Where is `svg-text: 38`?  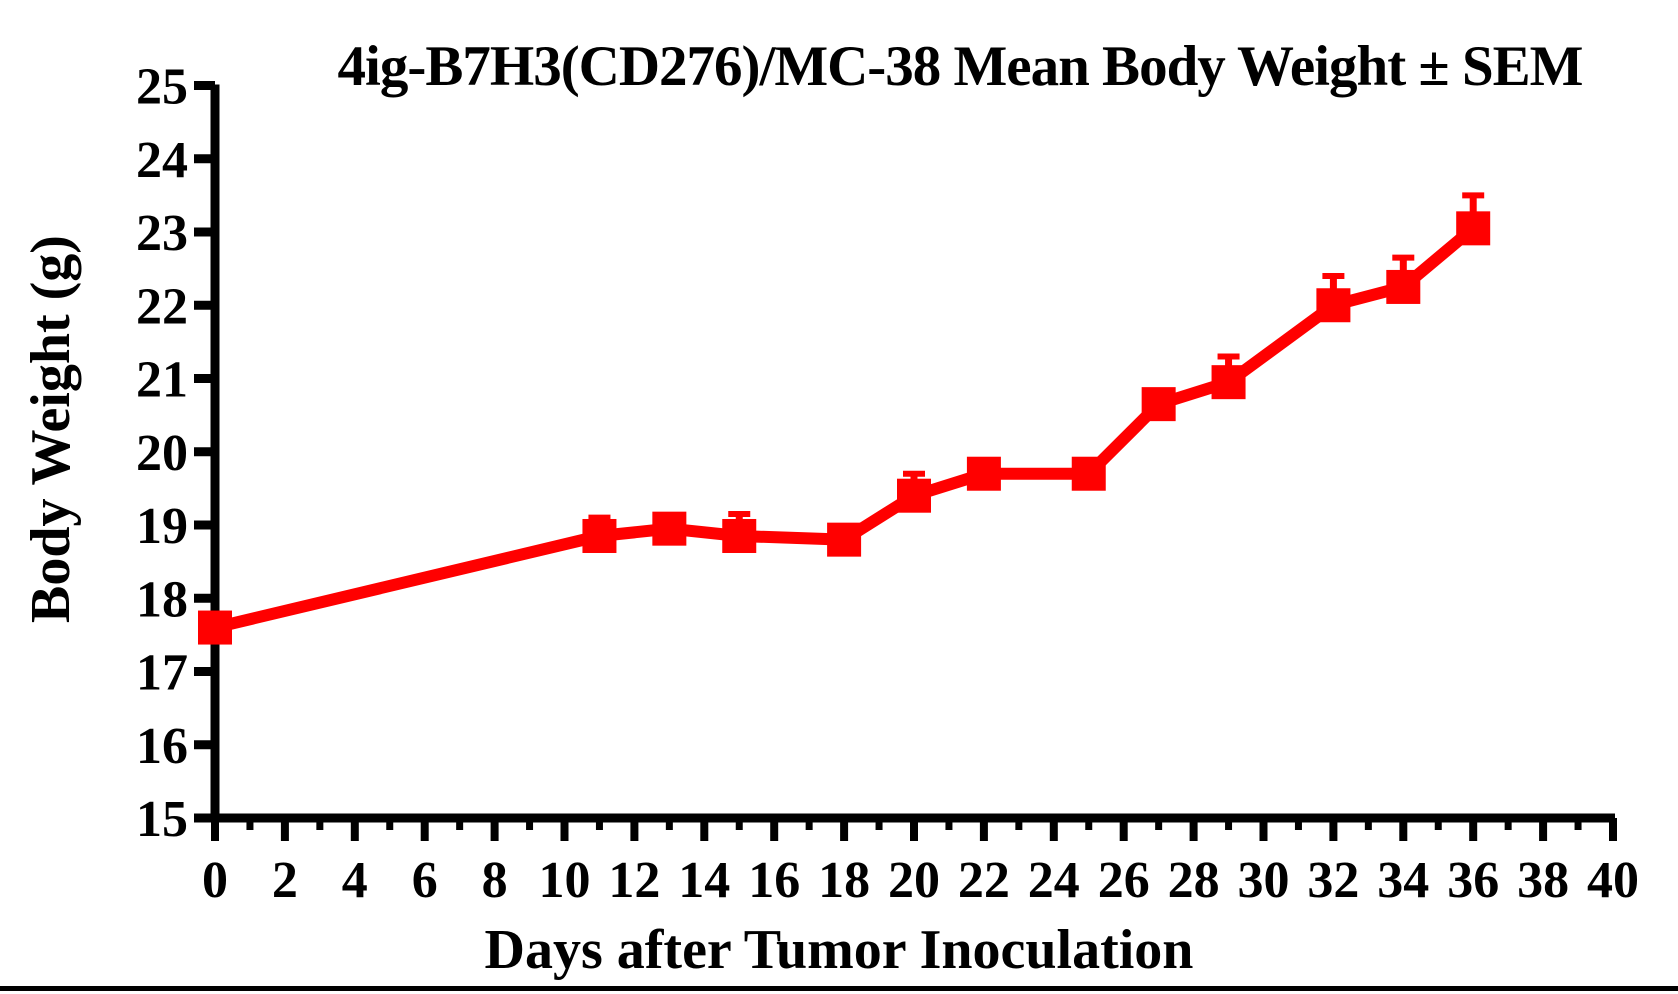 svg-text: 38 is located at coordinates (1543, 880).